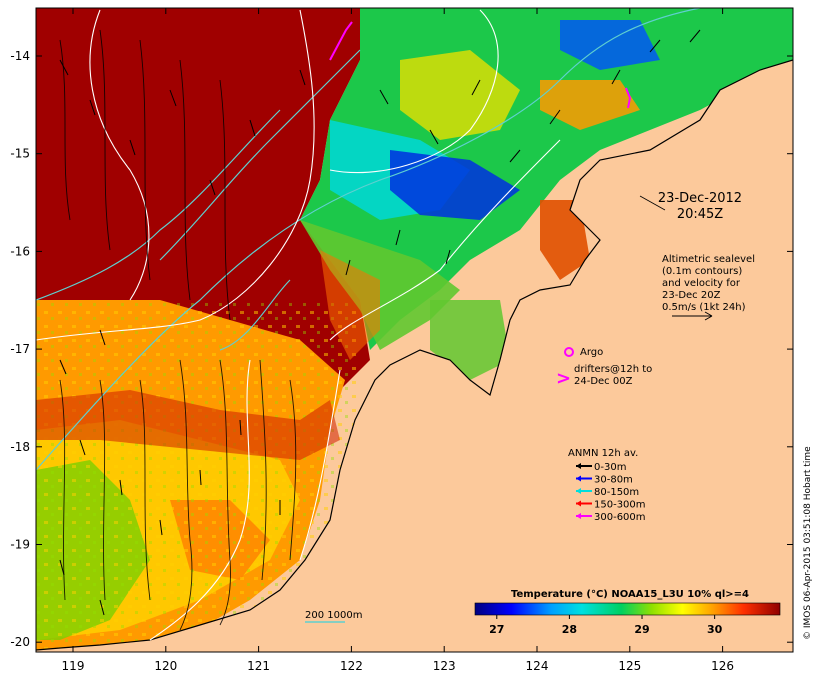 This screenshot has width=820, height=680. I want to click on anmn-legend-item: 300-600m, so click(611, 517).